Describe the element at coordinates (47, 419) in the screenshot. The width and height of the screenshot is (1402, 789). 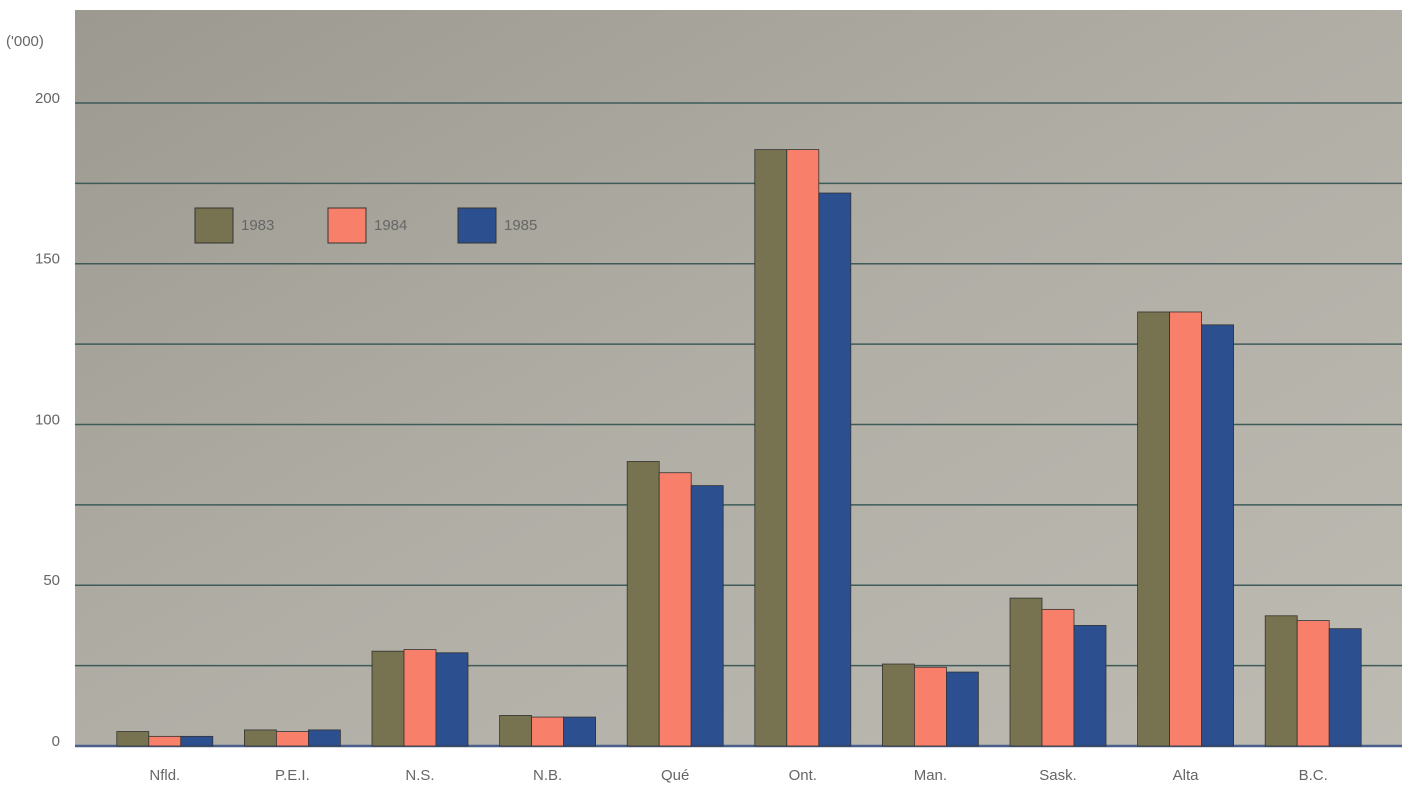
I see `y-tick-label: 100` at that location.